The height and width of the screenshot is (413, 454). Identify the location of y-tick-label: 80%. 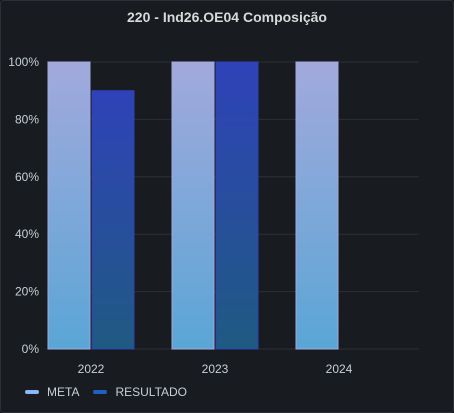
(27, 119).